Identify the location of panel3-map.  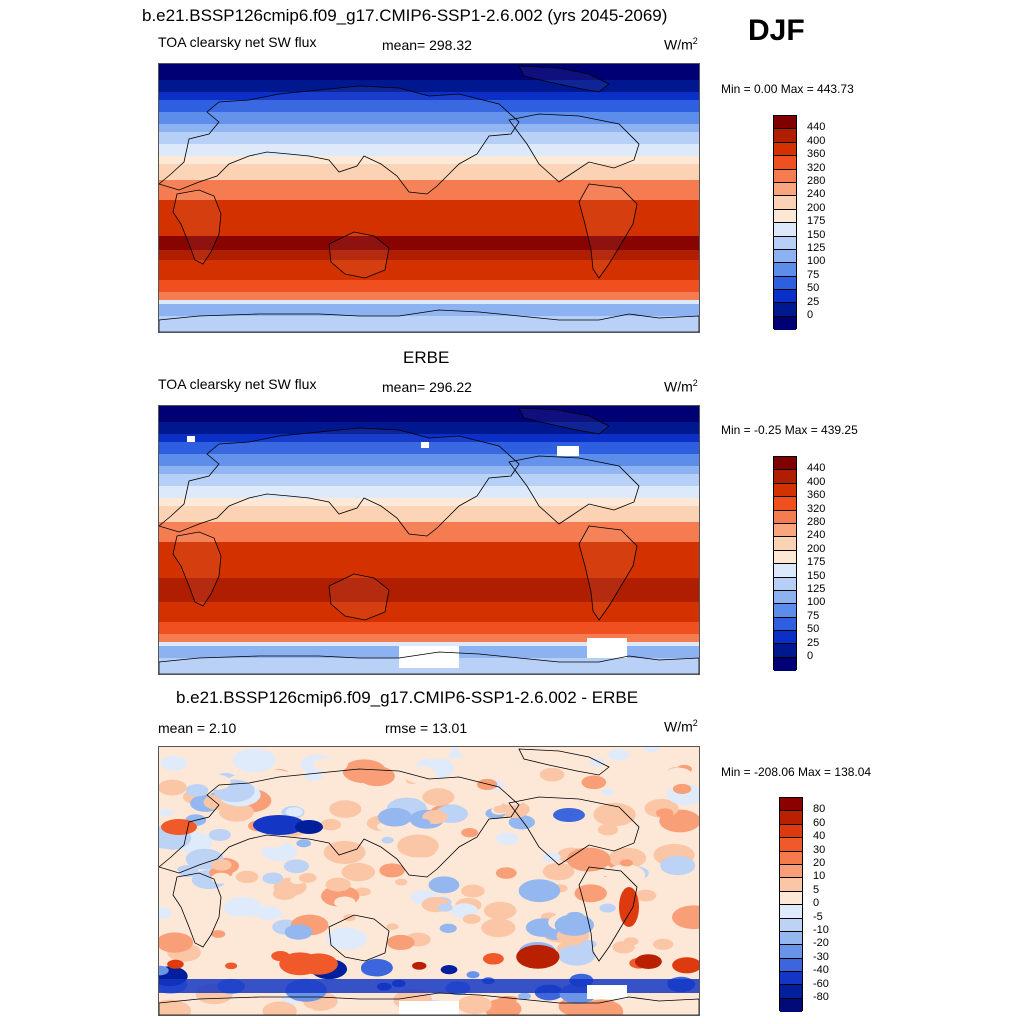
(429, 881).